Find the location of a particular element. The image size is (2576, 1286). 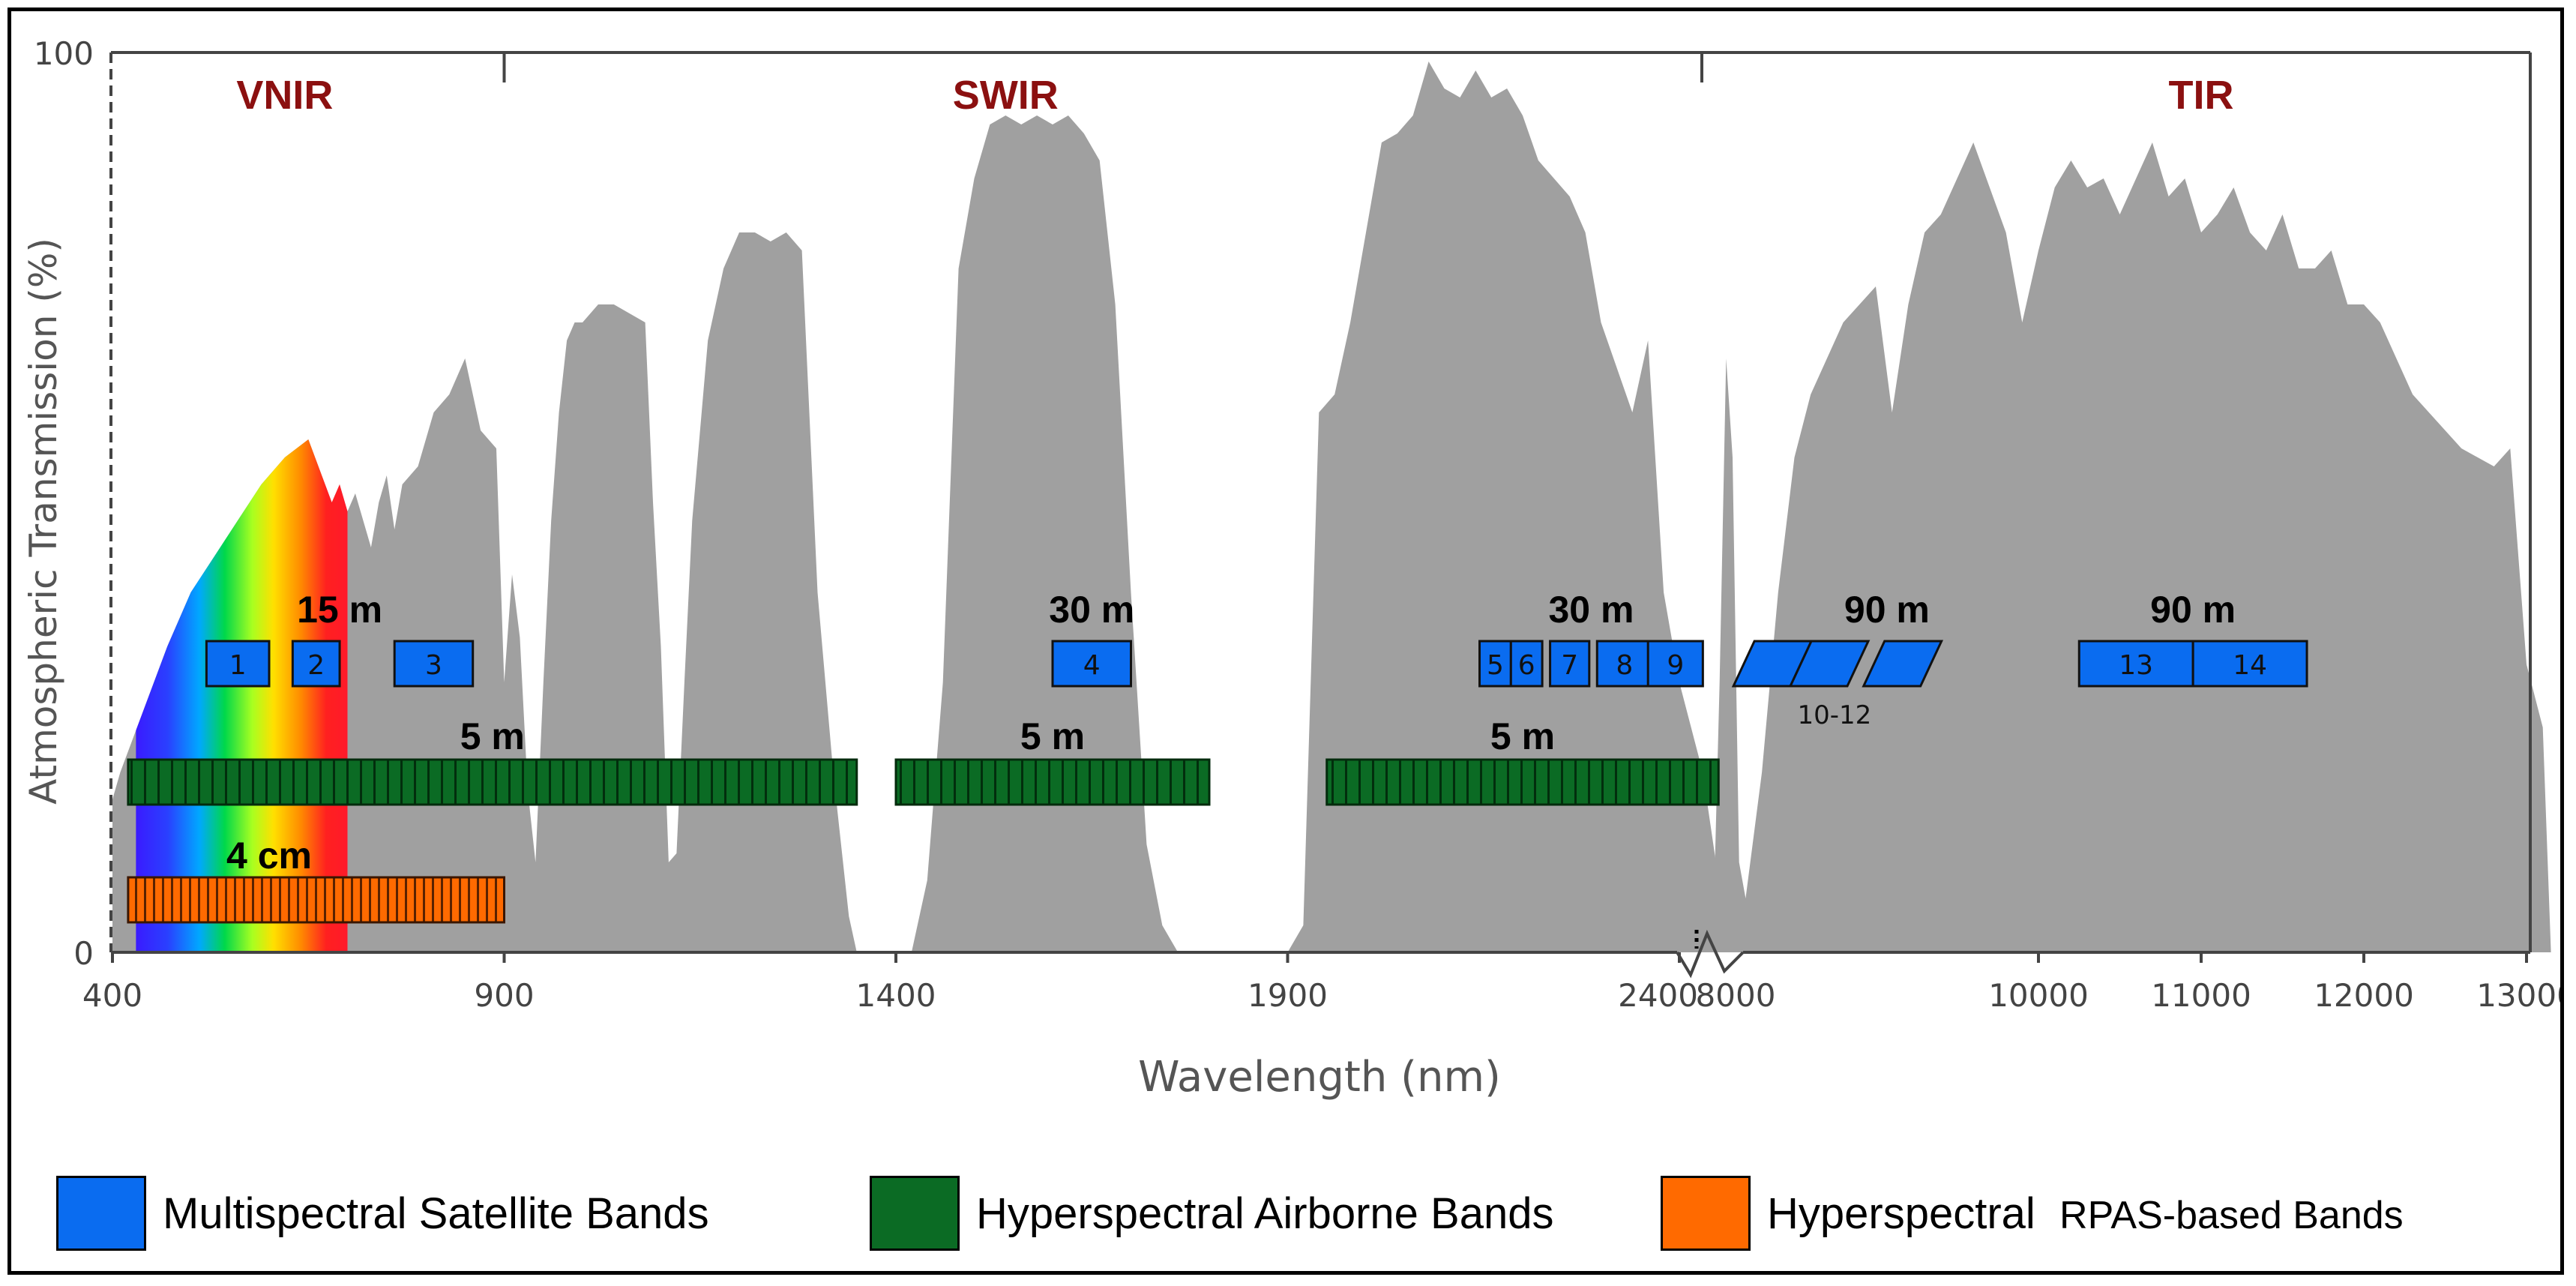

band-number-label: 7 is located at coordinates (1570, 665).